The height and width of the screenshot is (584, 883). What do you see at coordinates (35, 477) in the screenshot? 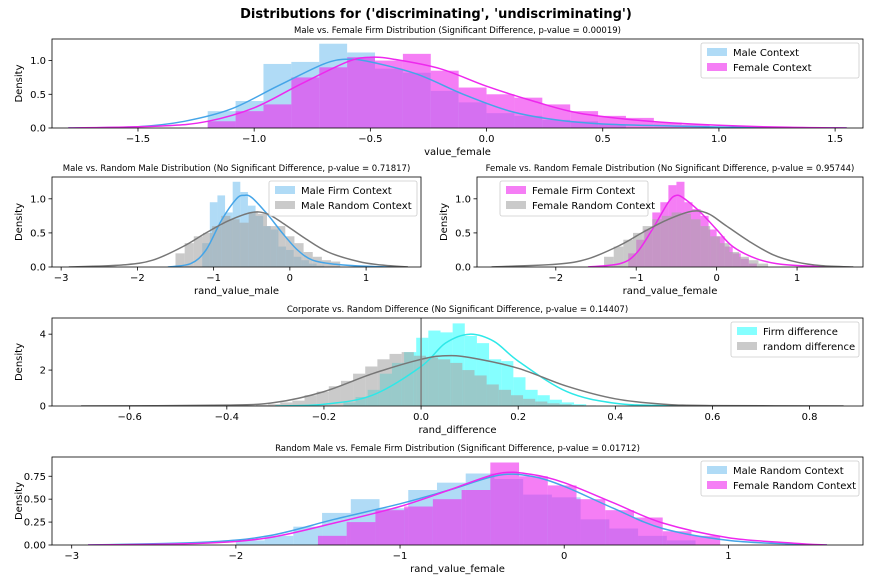
I see `y-tick-label: 0.75` at bounding box center [35, 477].